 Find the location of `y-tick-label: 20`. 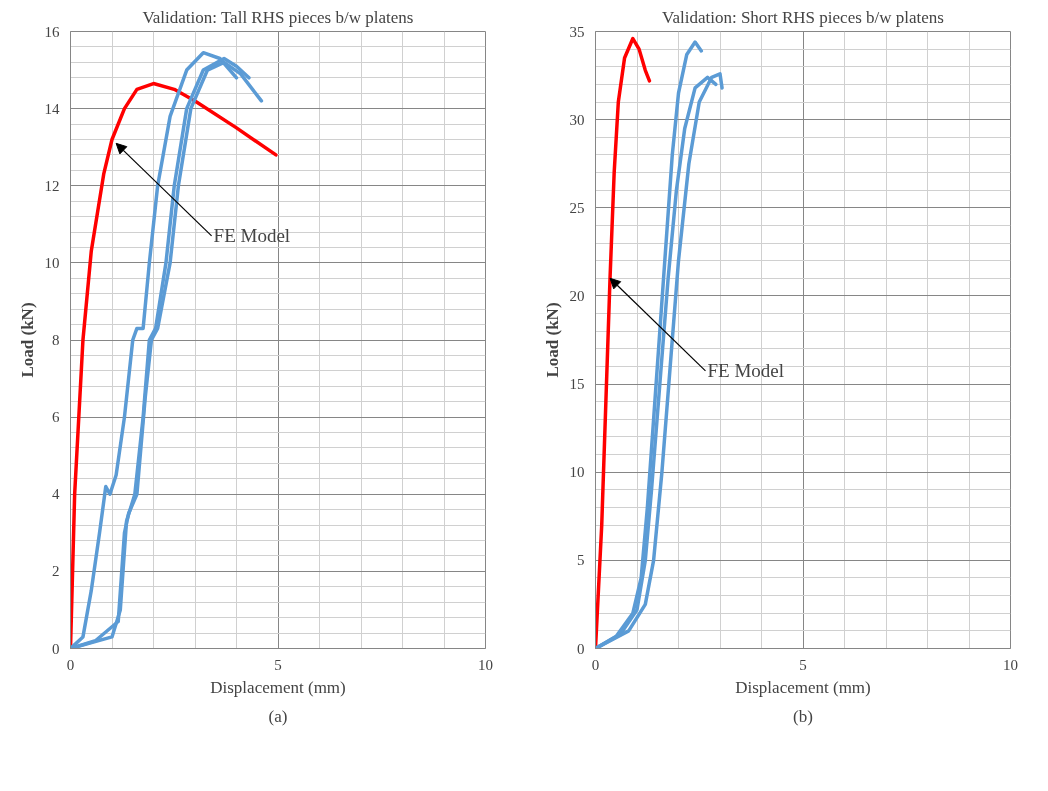

y-tick-label: 20 is located at coordinates (577, 295).